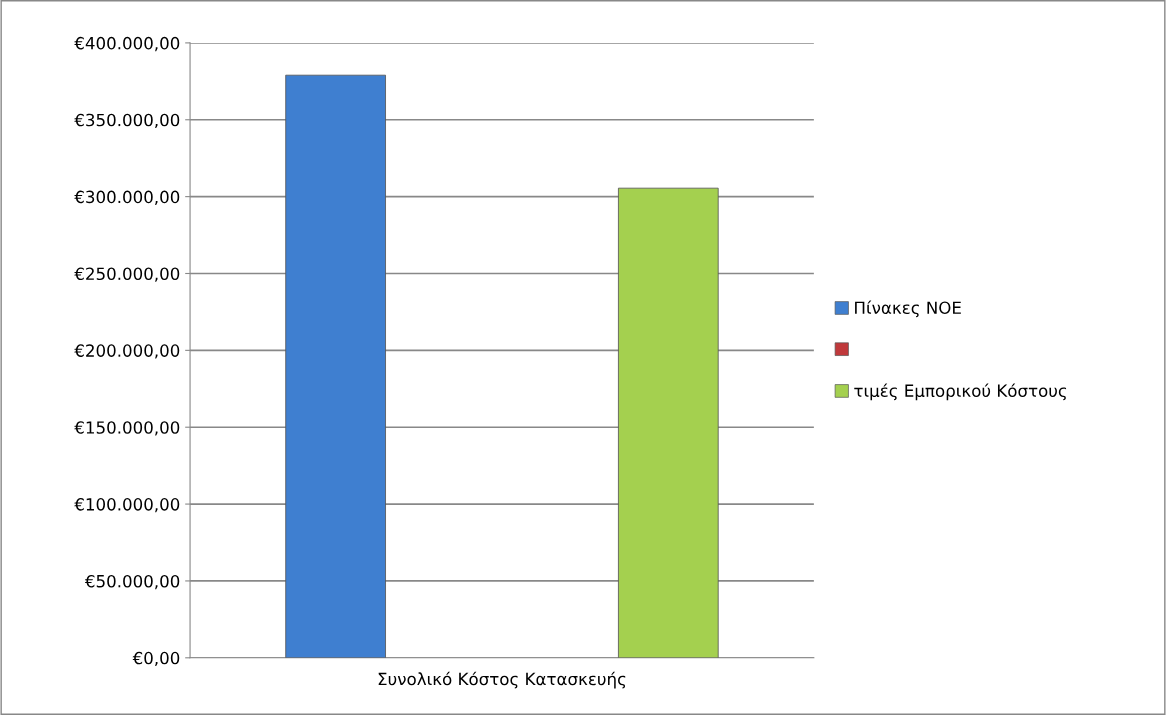  What do you see at coordinates (127, 44) in the screenshot?
I see `y-tick-label: €400.000,00` at bounding box center [127, 44].